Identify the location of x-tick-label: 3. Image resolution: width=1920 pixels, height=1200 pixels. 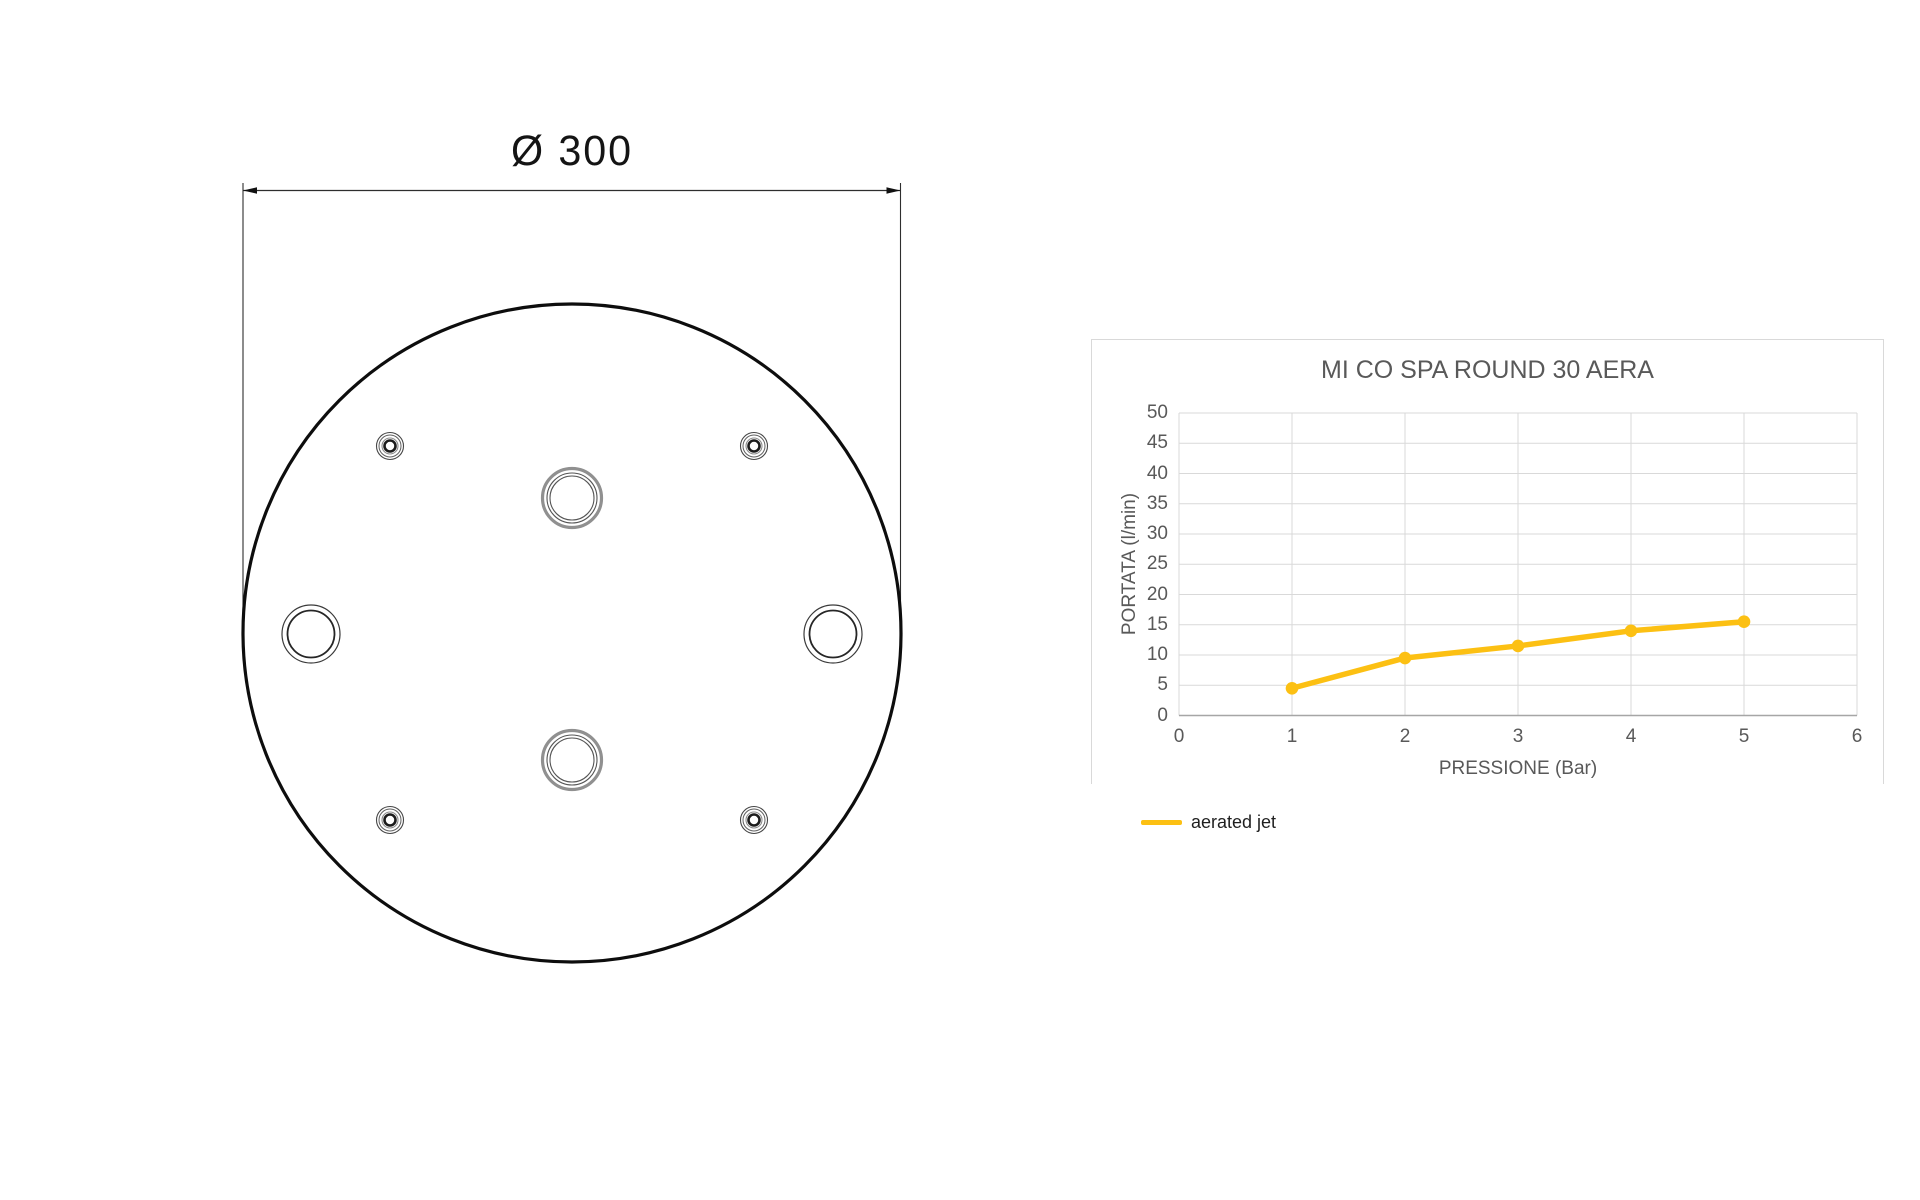
(1518, 736).